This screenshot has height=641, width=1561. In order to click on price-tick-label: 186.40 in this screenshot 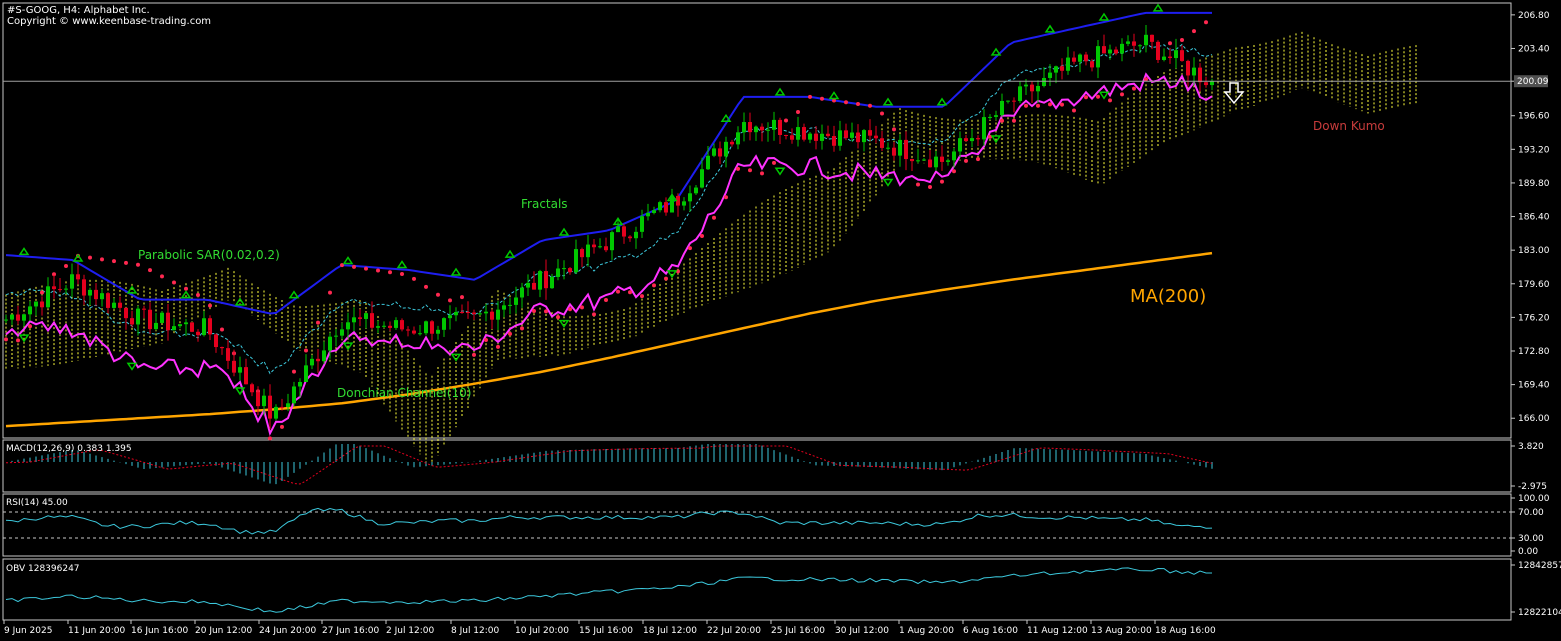, I will do `click(1534, 218)`.